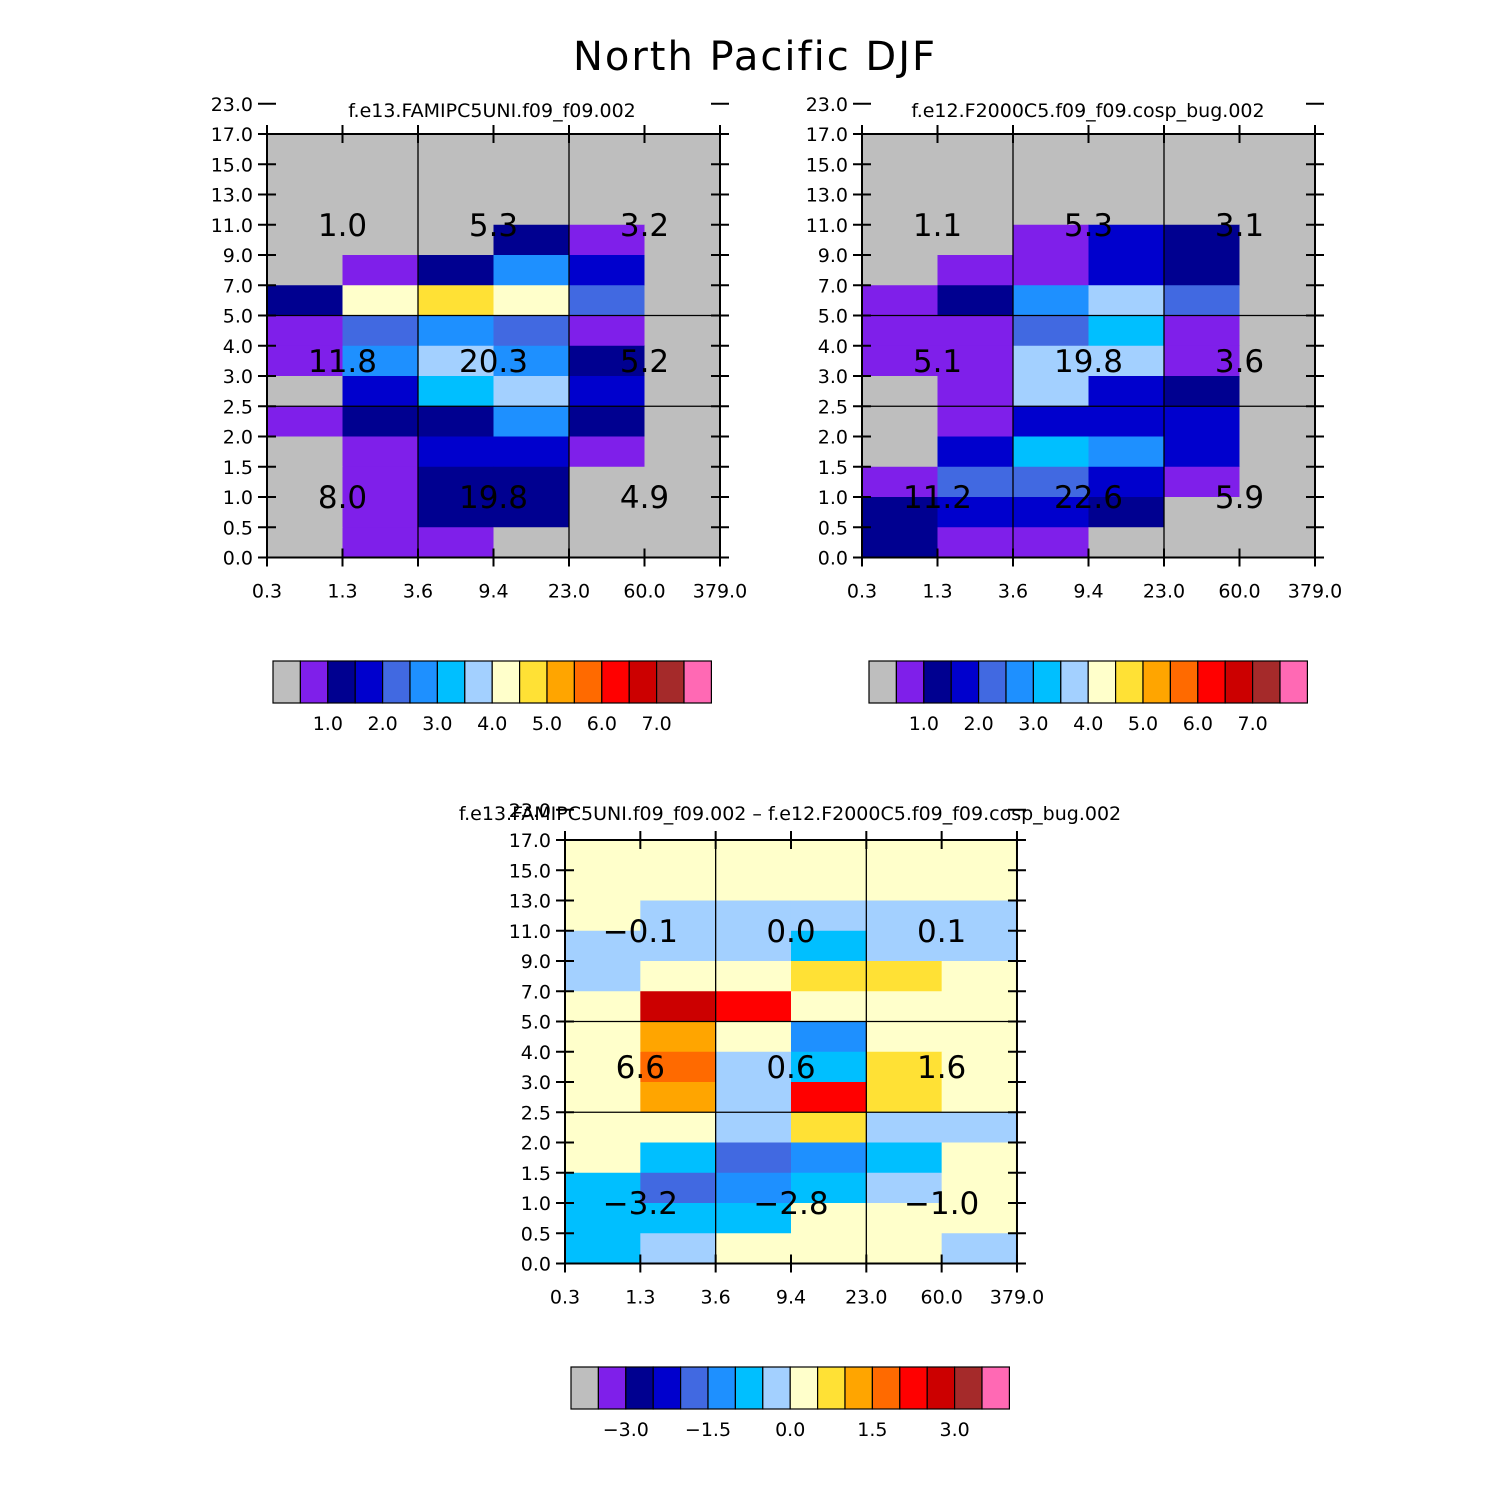  What do you see at coordinates (1088, 362) in the screenshot?
I see `region-value-label: 19.8` at bounding box center [1088, 362].